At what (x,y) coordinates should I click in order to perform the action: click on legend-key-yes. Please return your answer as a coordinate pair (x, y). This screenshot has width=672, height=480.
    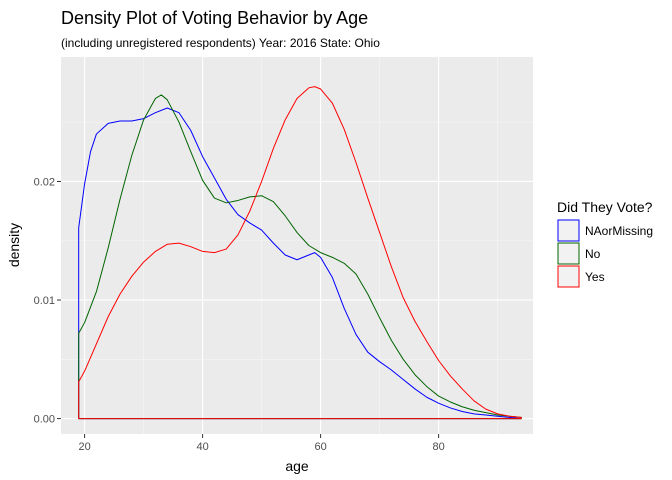
    Looking at the image, I should click on (568, 276).